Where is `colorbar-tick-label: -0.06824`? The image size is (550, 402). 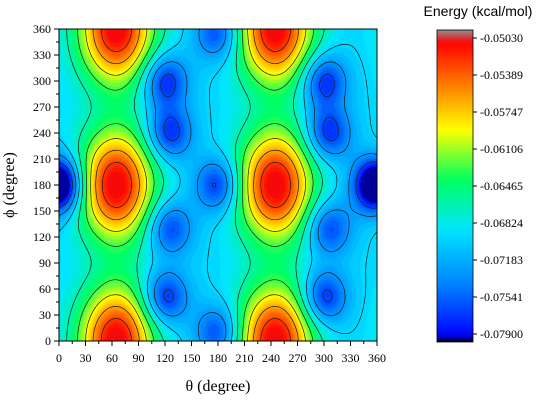
colorbar-tick-label: -0.06824 is located at coordinates (501, 223).